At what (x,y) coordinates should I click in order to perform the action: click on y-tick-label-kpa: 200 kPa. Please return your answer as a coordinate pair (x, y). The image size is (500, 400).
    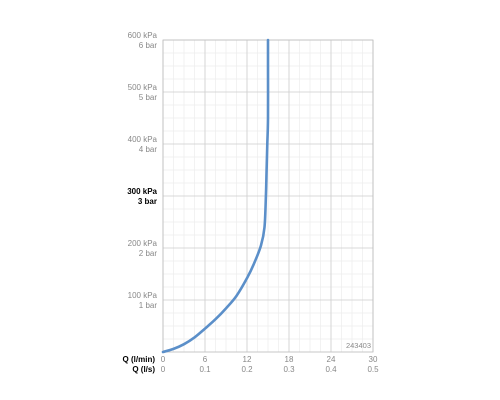
    Looking at the image, I should click on (143, 243).